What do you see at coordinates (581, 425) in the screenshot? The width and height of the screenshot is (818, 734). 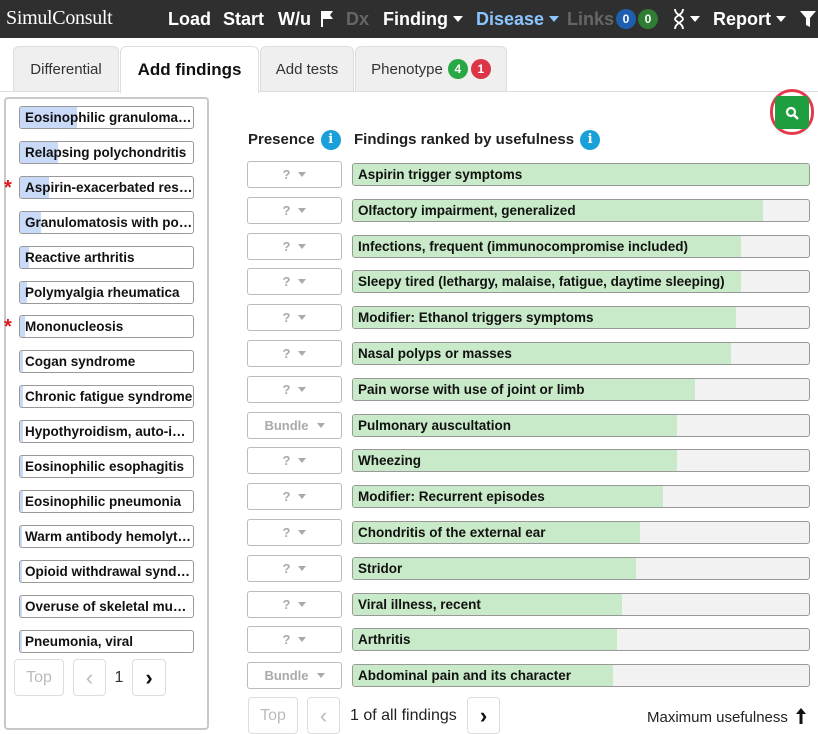 I see `finding-row: Pulmonary auscultation` at bounding box center [581, 425].